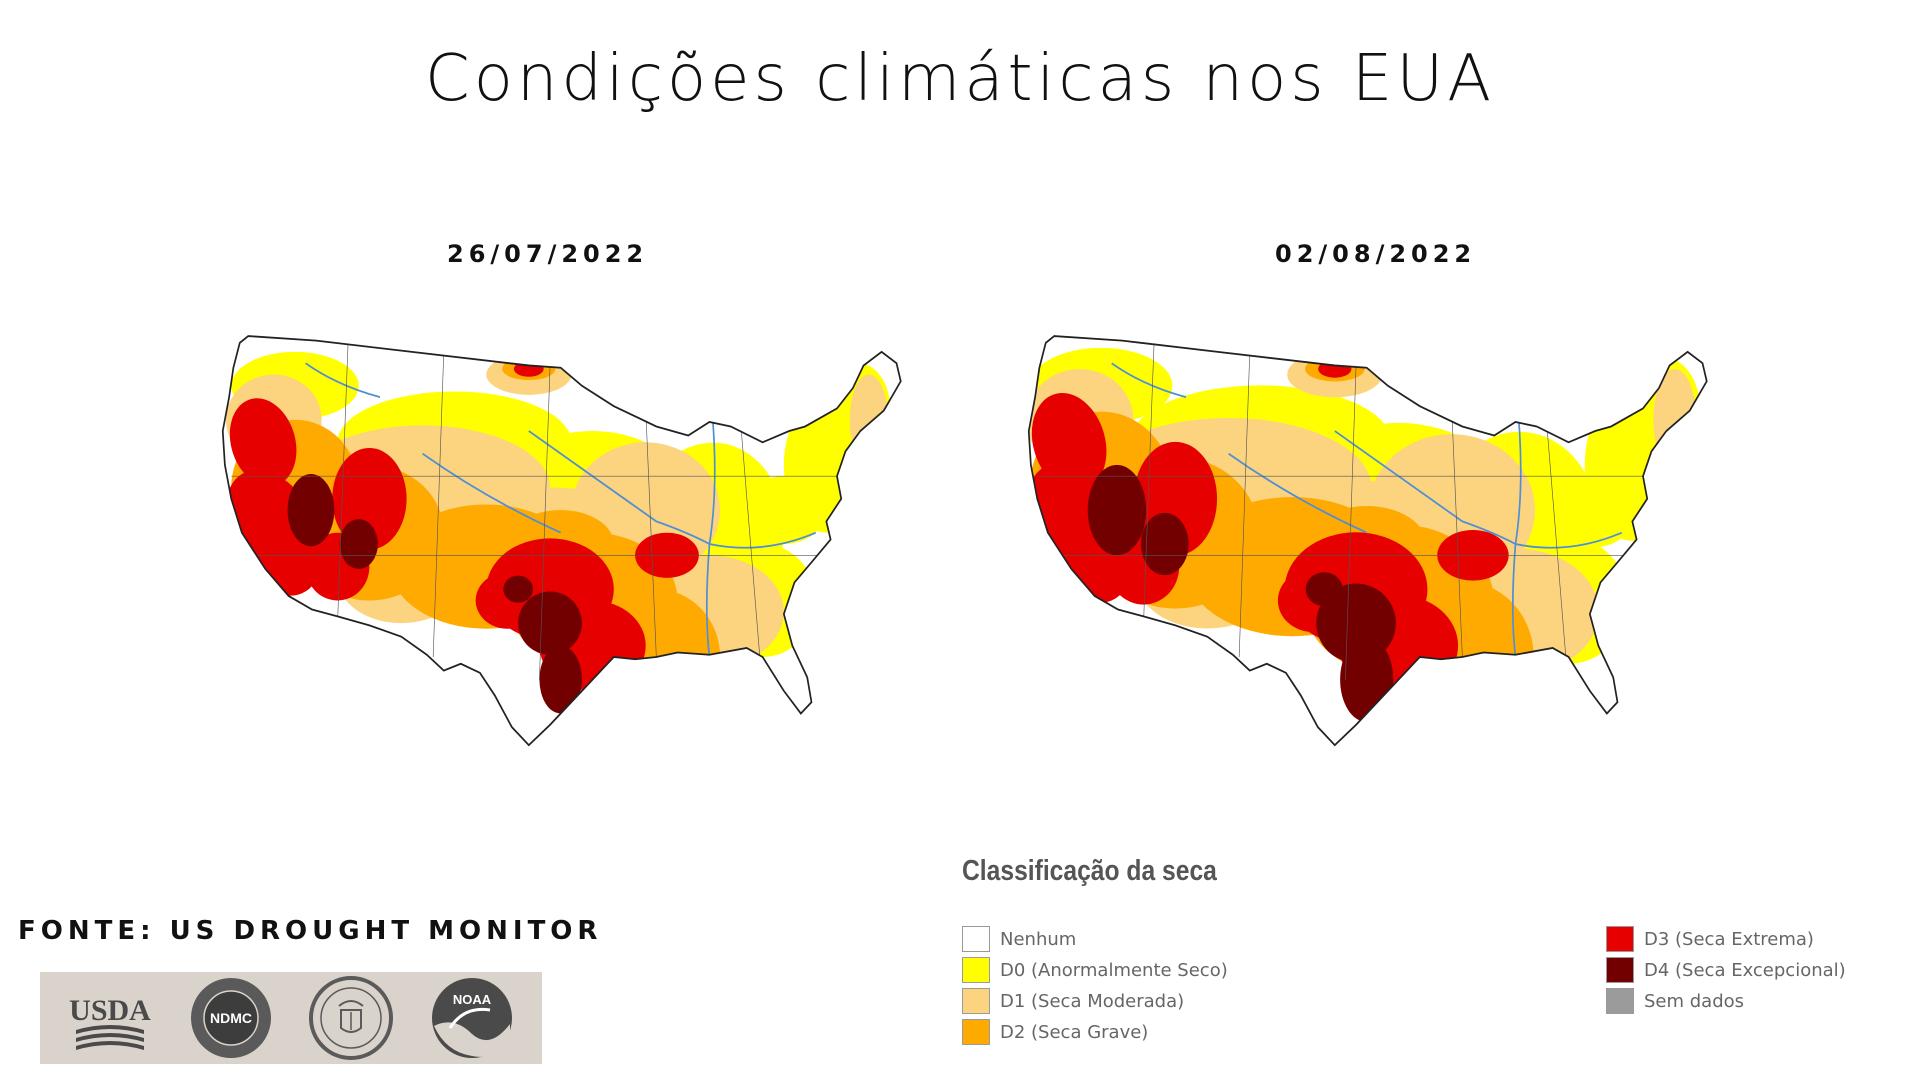  Describe the element at coordinates (1114, 970) in the screenshot. I see `legend-label: D0 (Anormalmente Seco)` at that location.